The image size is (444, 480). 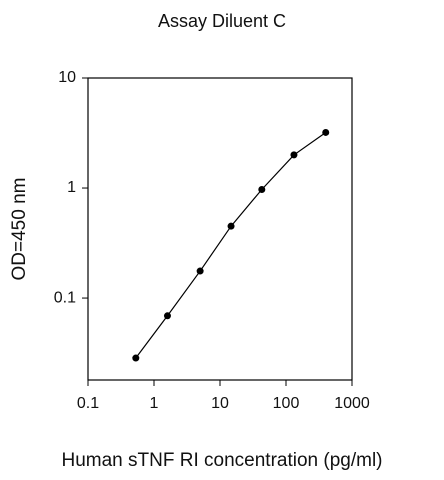 What do you see at coordinates (65, 297) in the screenshot?
I see `y-tick-label: 0.1` at bounding box center [65, 297].